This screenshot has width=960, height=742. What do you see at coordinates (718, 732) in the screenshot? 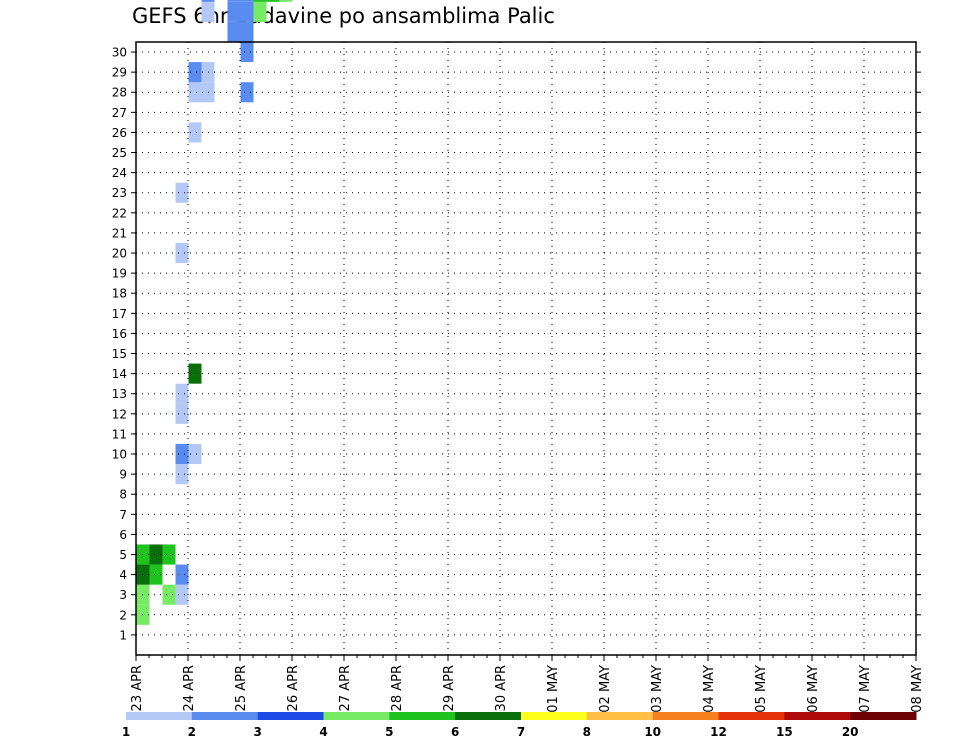
I see `colorbar-label: 12` at bounding box center [718, 732].